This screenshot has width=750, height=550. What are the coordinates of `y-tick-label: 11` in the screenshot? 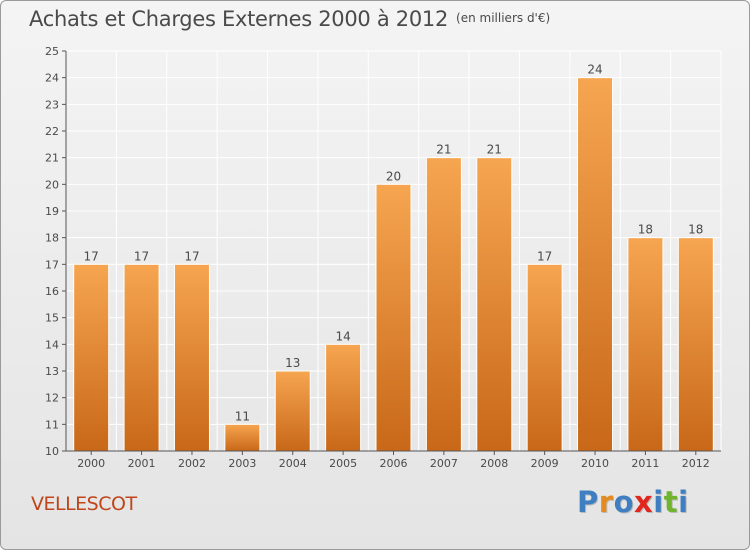 It's located at (52, 424).